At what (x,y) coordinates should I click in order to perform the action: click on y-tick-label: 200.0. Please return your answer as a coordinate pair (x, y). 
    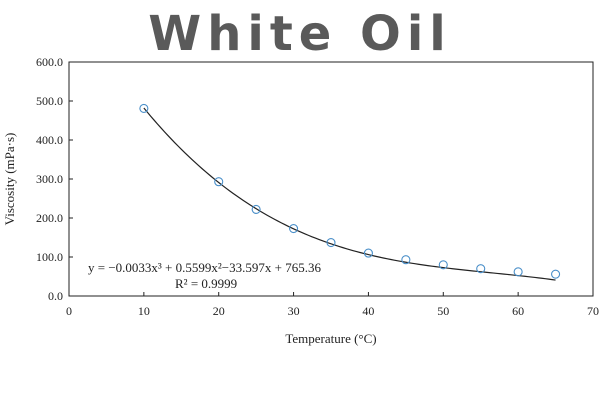
    Looking at the image, I should click on (49, 218).